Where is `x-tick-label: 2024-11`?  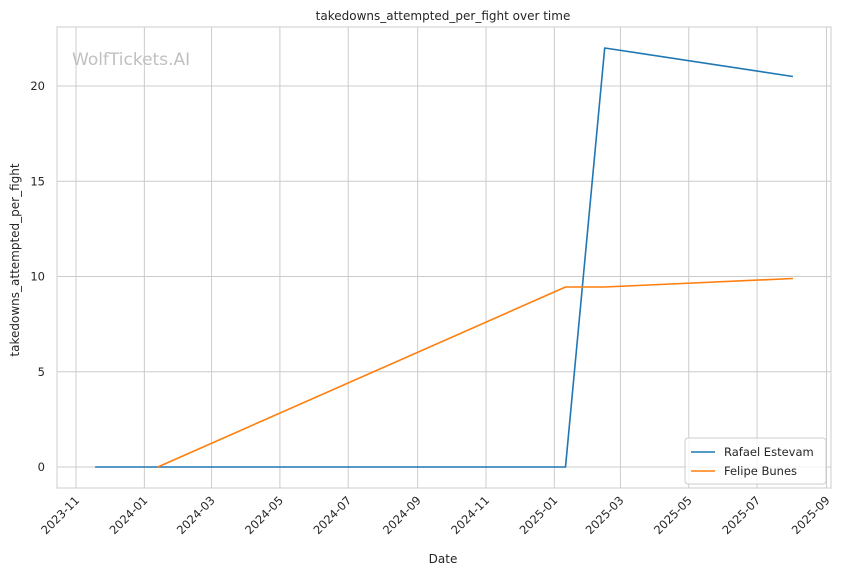 x-tick-label: 2024-11 is located at coordinates (470, 515).